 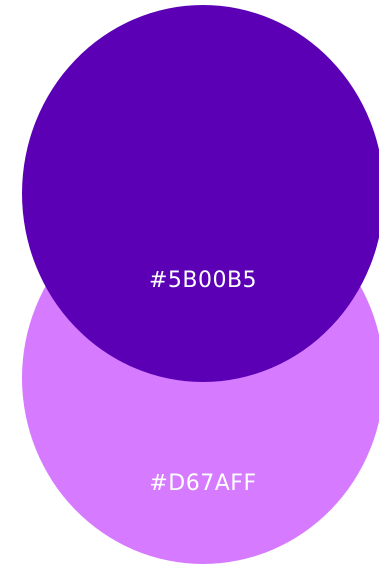 What do you see at coordinates (203, 280) in the screenshot?
I see `swatch-hex-label: #5B00B5` at bounding box center [203, 280].